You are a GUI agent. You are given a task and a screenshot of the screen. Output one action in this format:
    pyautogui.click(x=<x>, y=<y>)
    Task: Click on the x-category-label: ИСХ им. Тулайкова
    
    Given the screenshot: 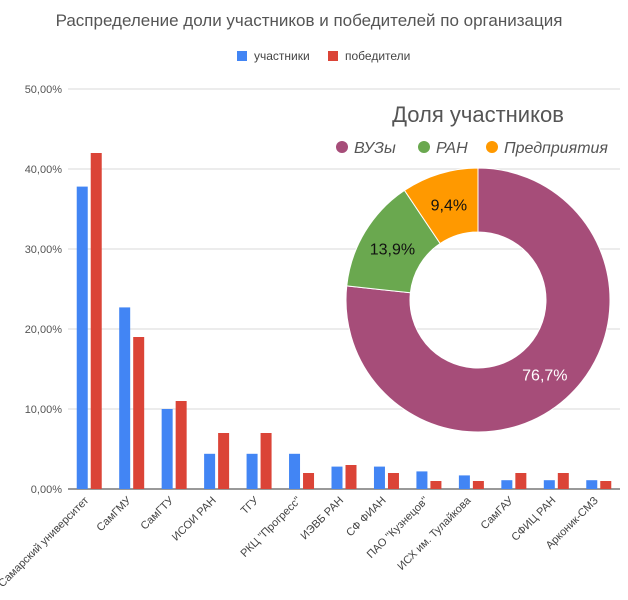 What is the action you would take?
    pyautogui.click(x=434, y=533)
    